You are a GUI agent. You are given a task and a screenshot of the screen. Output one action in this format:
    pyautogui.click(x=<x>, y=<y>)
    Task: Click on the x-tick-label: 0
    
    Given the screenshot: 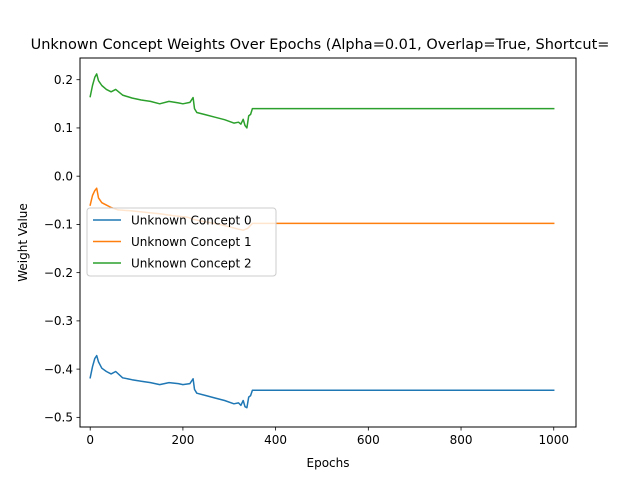 What is the action you would take?
    pyautogui.click(x=90, y=440)
    